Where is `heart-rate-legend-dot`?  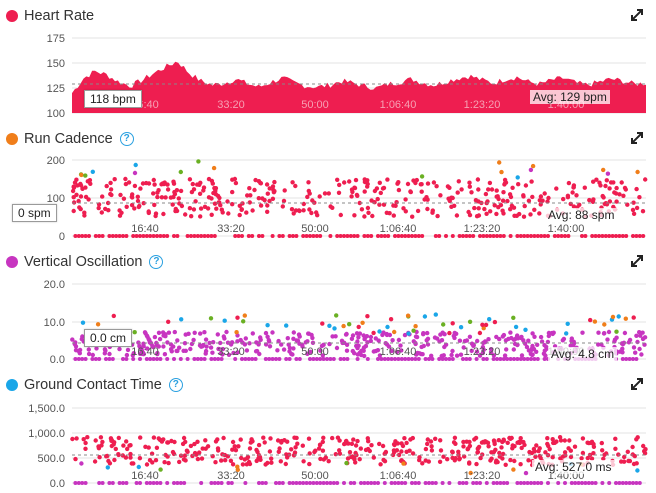
heart-rate-legend-dot is located at coordinates (12, 16).